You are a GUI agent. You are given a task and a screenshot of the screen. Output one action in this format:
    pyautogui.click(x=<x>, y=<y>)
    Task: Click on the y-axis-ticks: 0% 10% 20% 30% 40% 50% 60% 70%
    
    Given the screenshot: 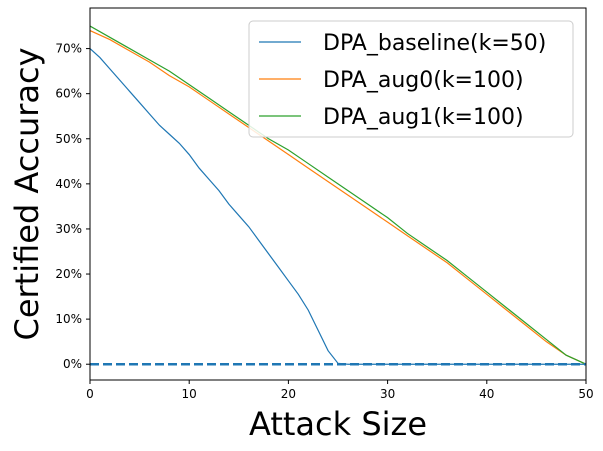 What is the action you would take?
    pyautogui.click(x=72, y=206)
    